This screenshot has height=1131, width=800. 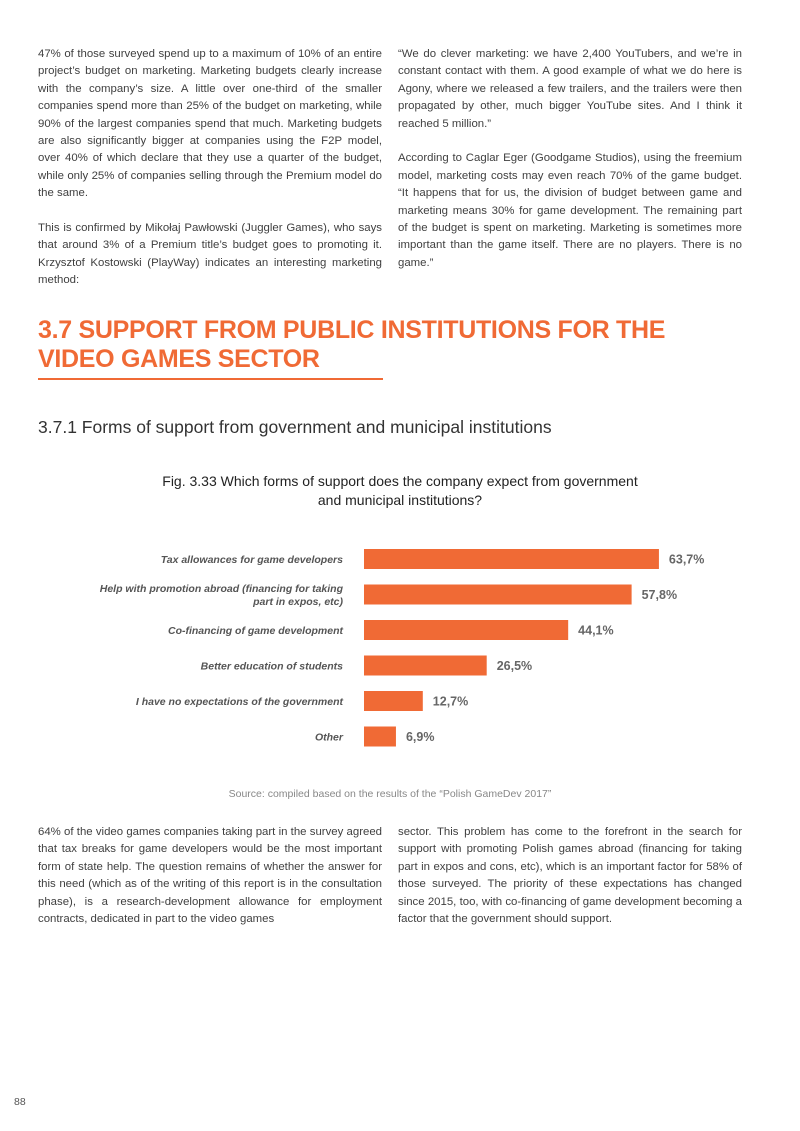 What do you see at coordinates (659, 595) in the screenshot?
I see `chart-value-label: 57,8%` at bounding box center [659, 595].